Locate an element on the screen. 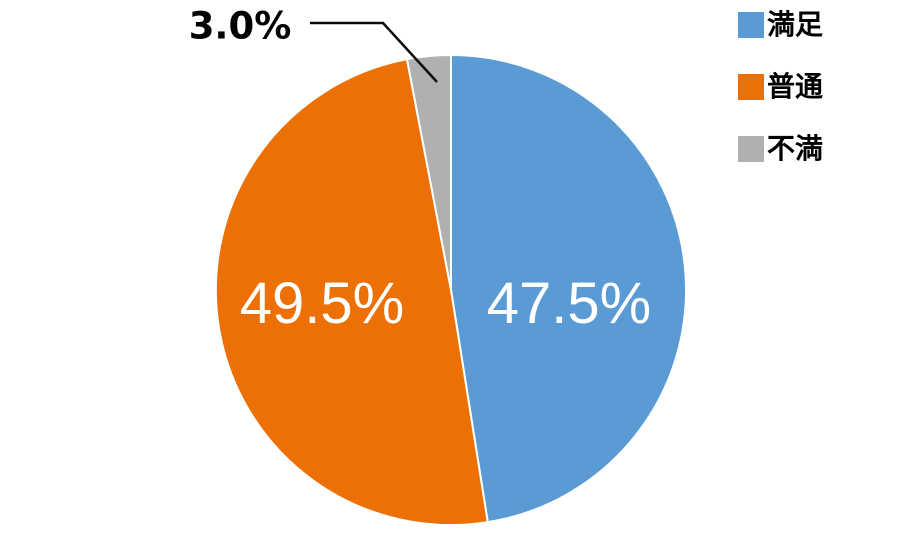 The height and width of the screenshot is (534, 900). slice-value-label-futsuu: 49.5% is located at coordinates (322, 303).